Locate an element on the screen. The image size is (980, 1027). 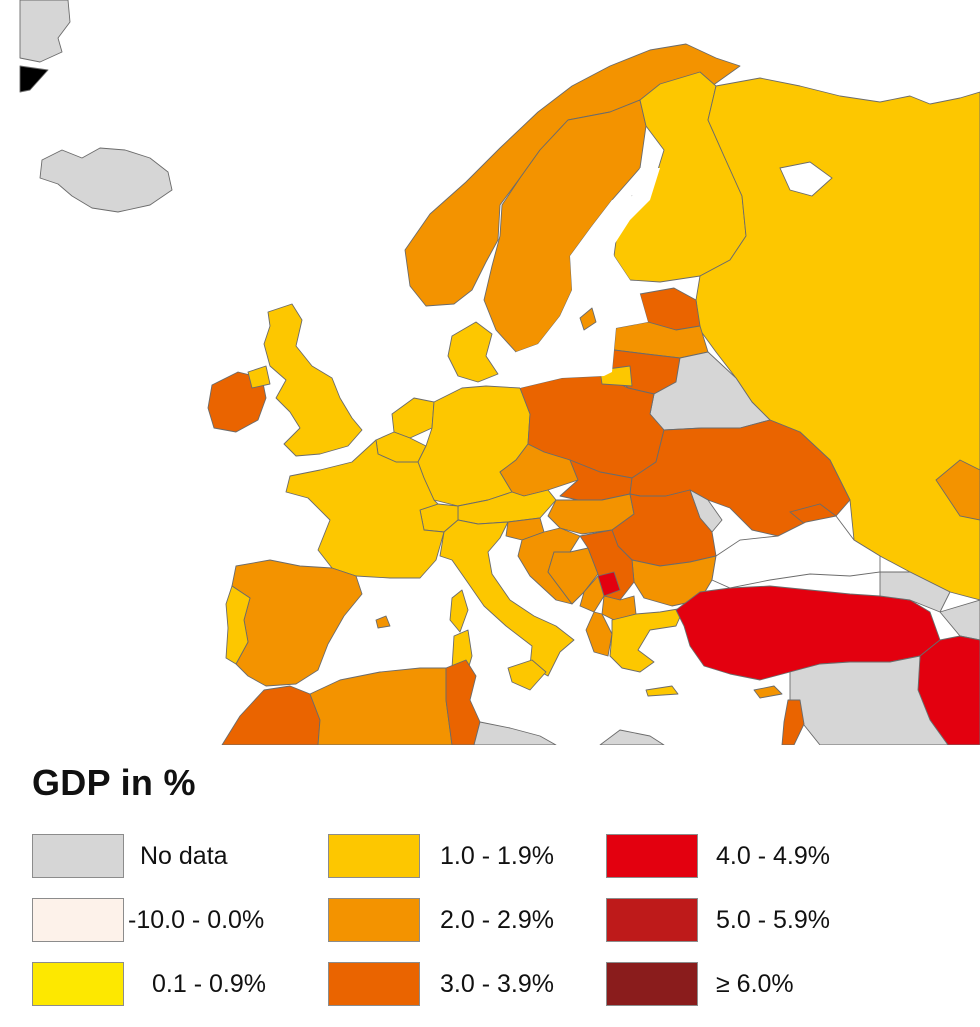
legend-label-0-1: 0.1 - 0.9% is located at coordinates (209, 984).